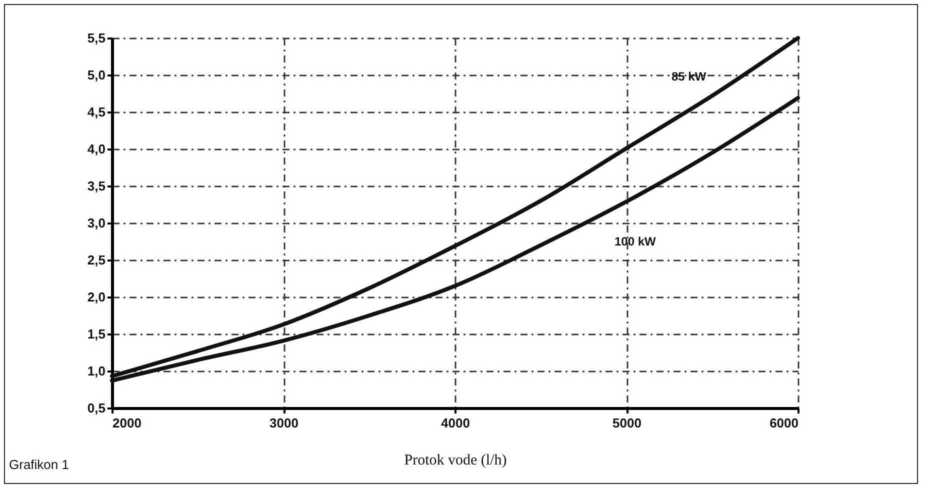 This screenshot has height=490, width=925. I want to click on x-tick-label: 6000, so click(784, 423).